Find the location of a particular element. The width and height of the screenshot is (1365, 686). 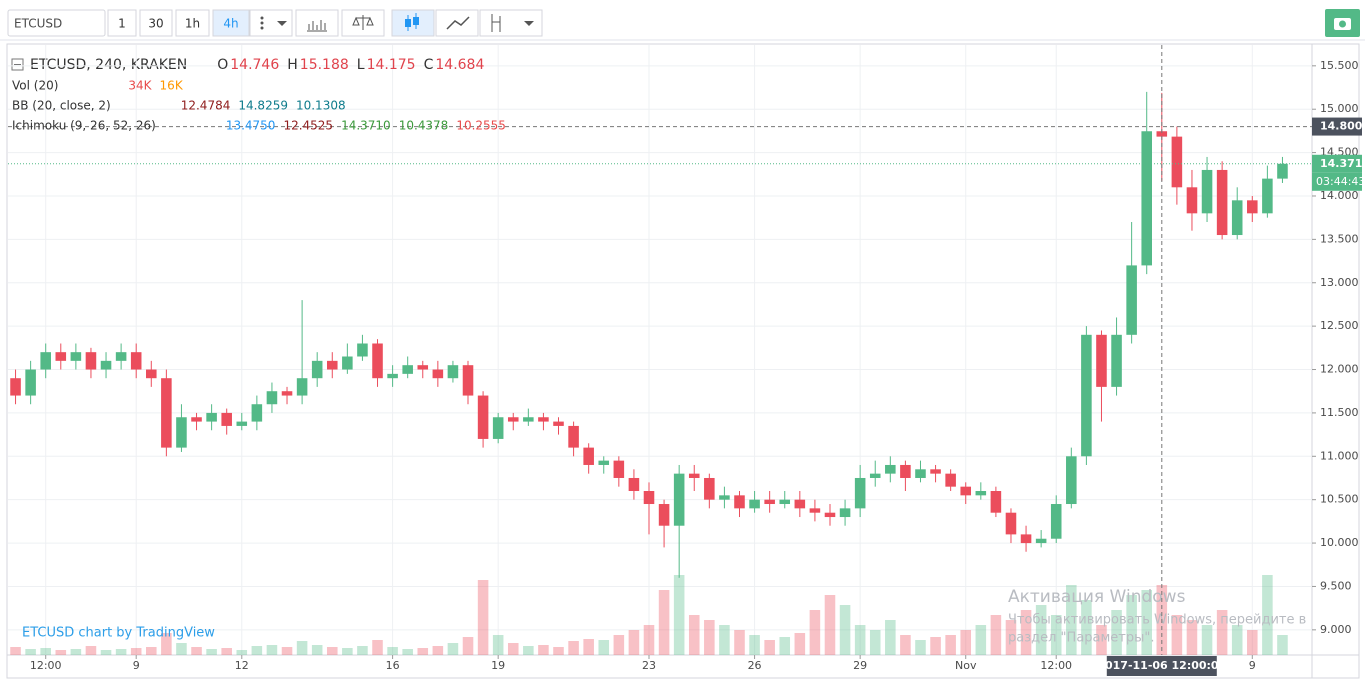

crosshair-price-label: 14.800 is located at coordinates (1341, 126).